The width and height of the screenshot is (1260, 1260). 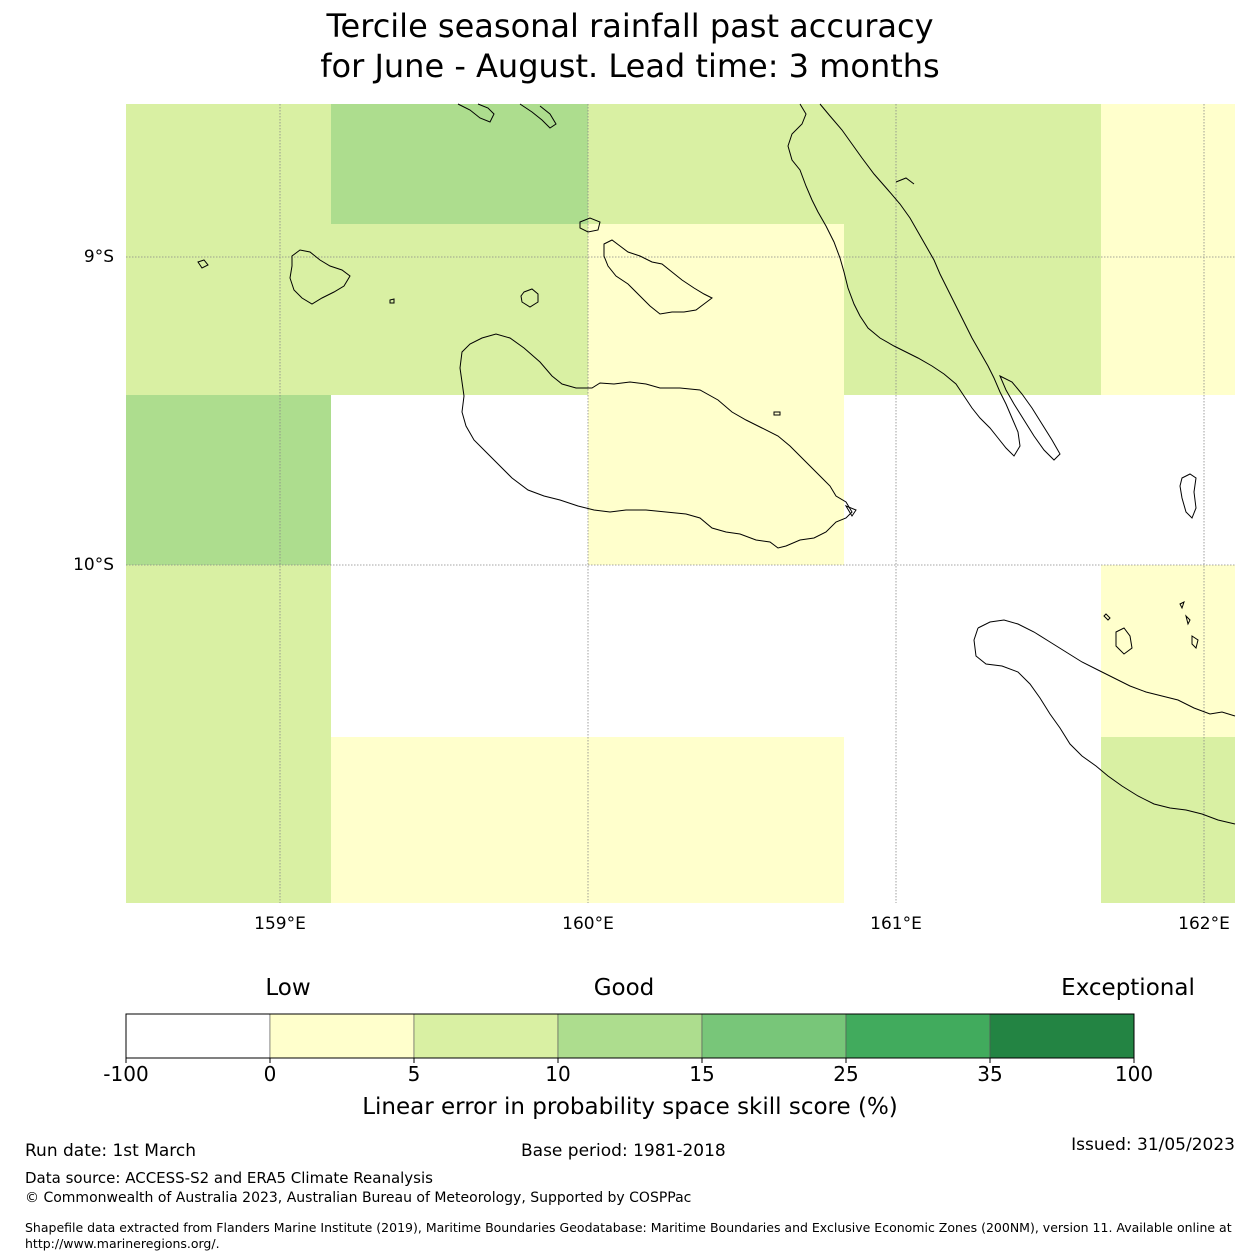 What do you see at coordinates (1182, 605) in the screenshot?
I see `coastline-islet-ne2` at bounding box center [1182, 605].